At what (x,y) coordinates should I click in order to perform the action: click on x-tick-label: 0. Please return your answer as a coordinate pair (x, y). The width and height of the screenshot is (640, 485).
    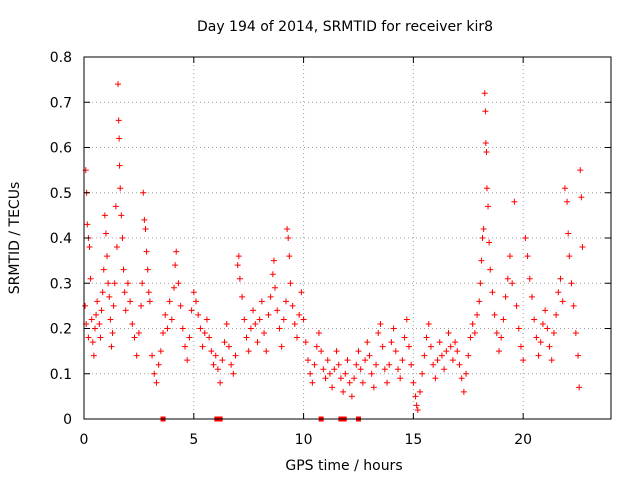
    Looking at the image, I should click on (84, 440).